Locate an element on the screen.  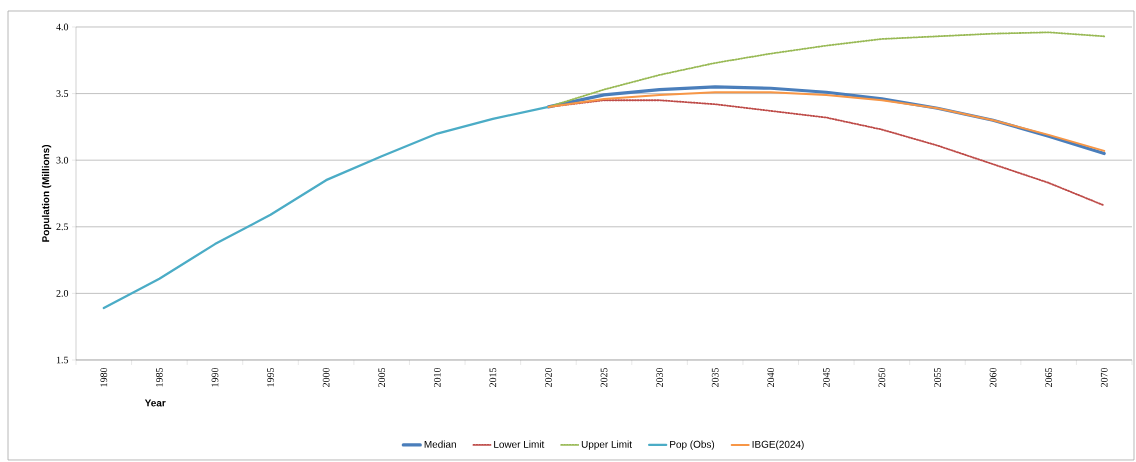
x-axis-title: Year is located at coordinates (155, 403).